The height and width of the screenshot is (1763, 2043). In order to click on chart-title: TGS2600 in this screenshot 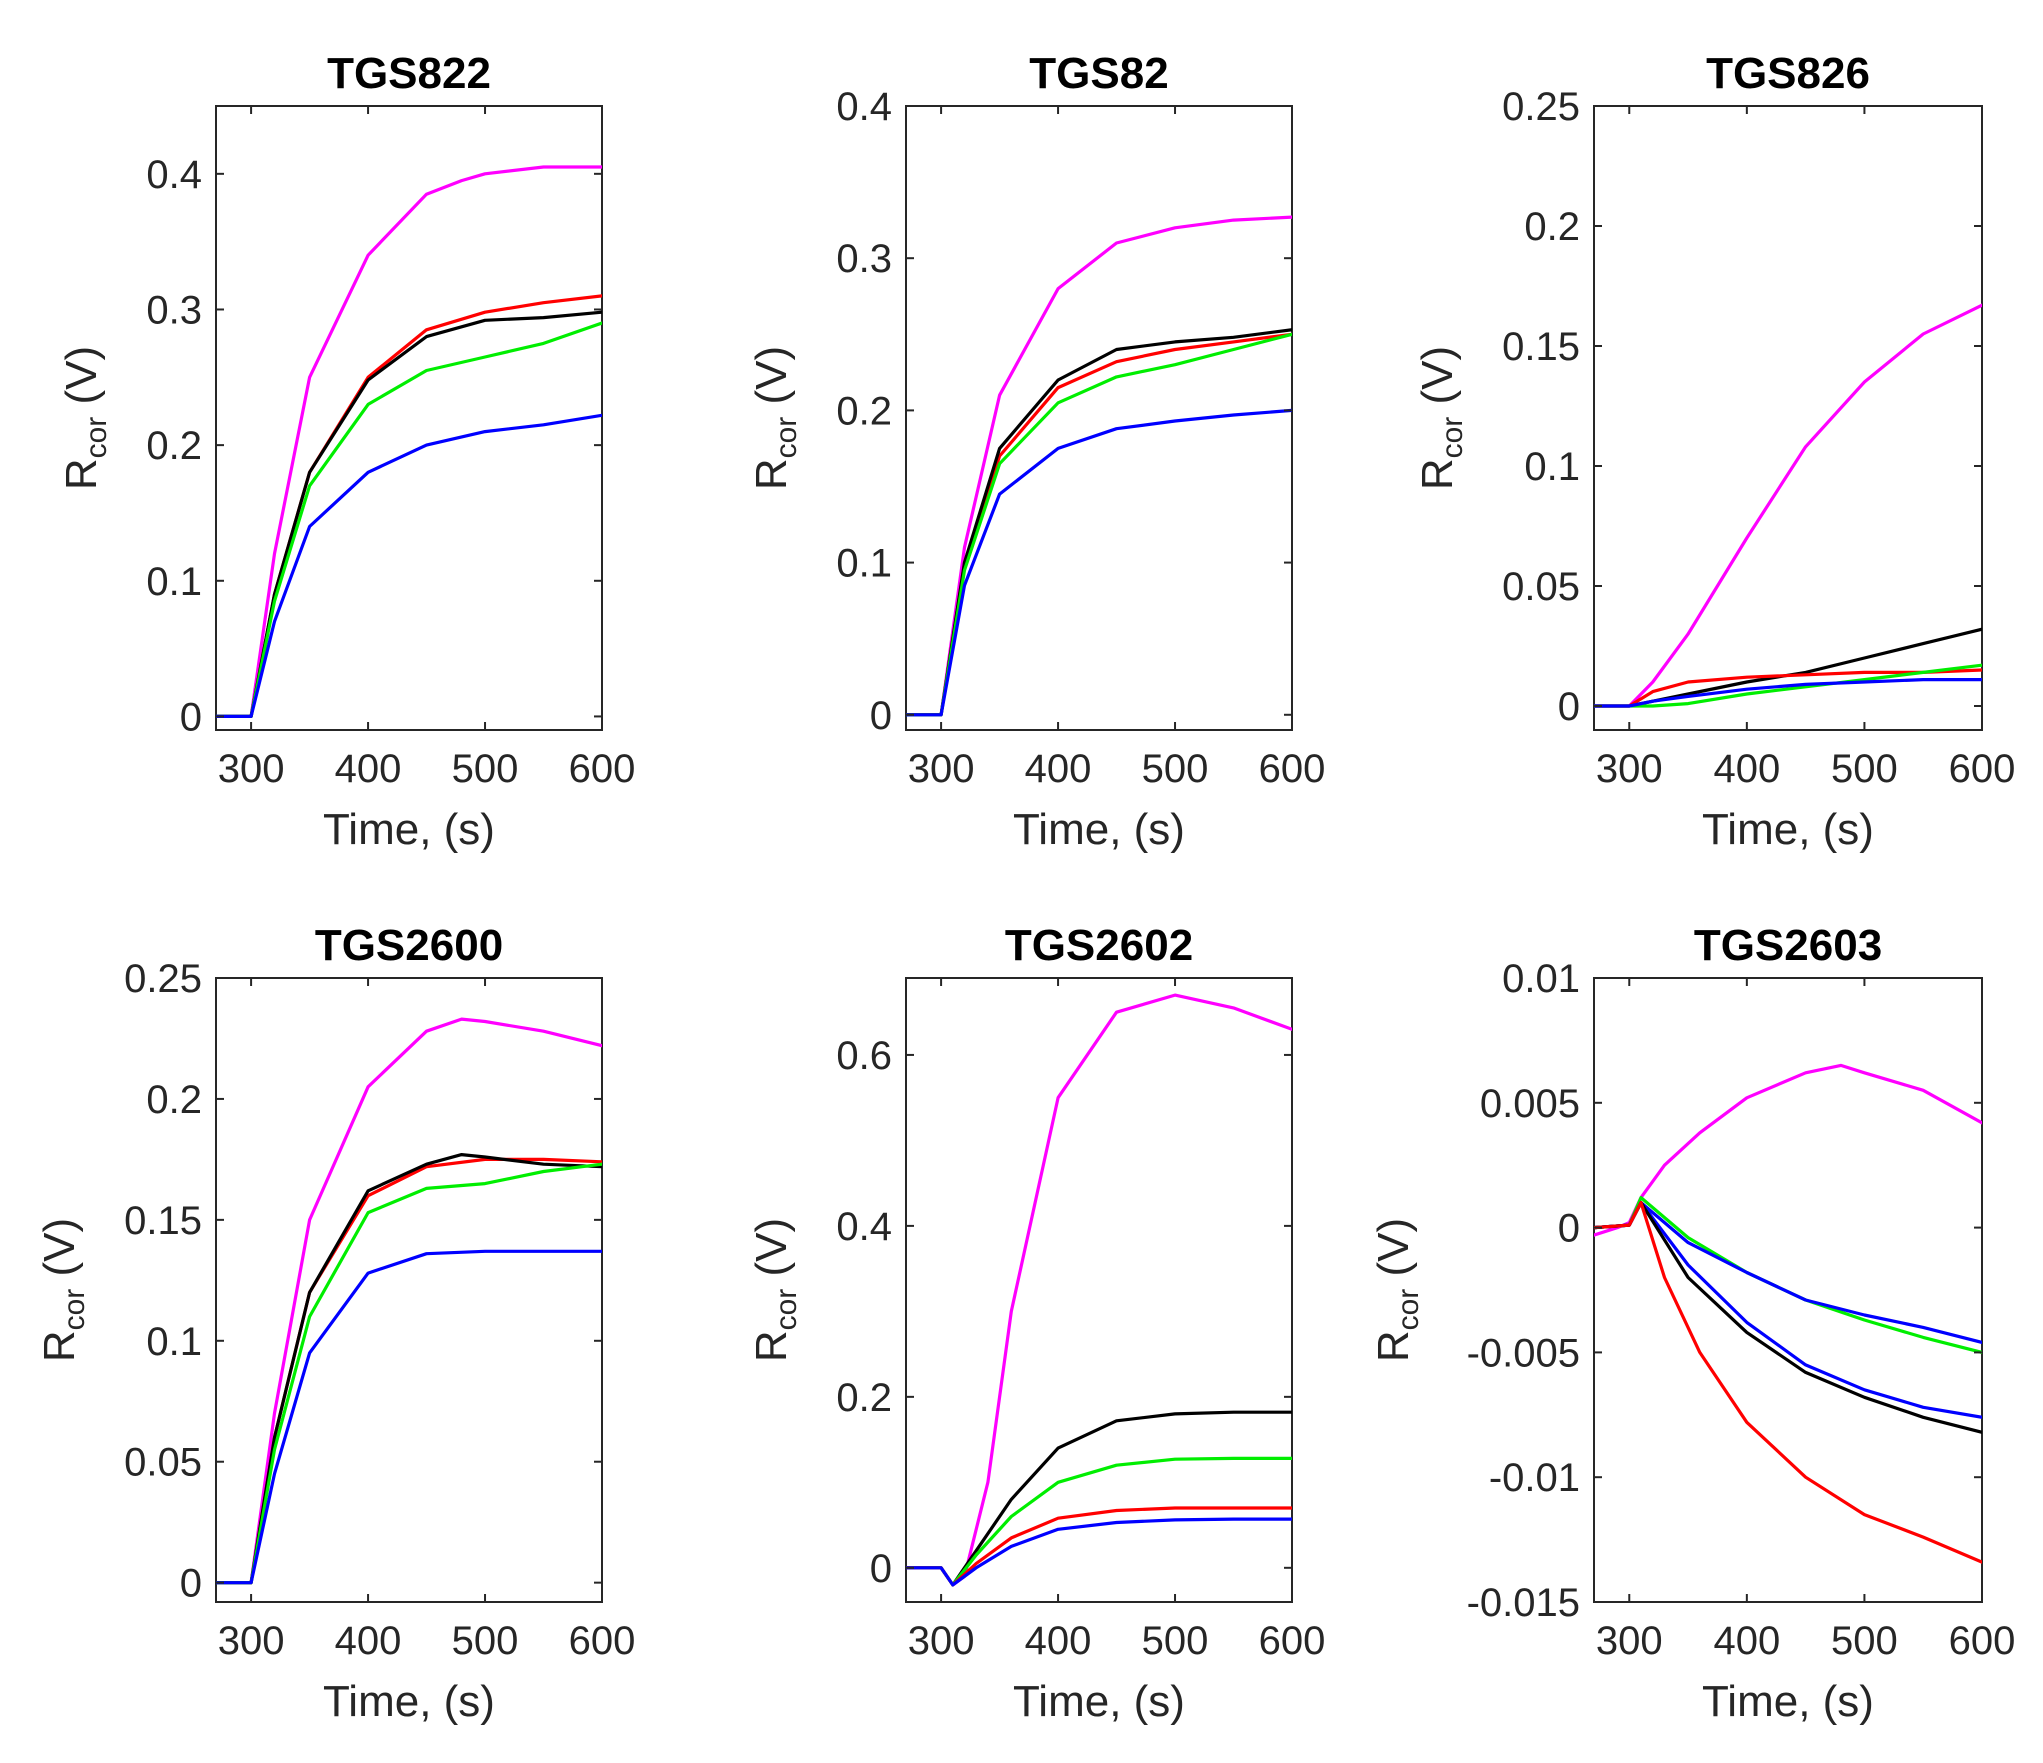, I will do `click(409, 945)`.